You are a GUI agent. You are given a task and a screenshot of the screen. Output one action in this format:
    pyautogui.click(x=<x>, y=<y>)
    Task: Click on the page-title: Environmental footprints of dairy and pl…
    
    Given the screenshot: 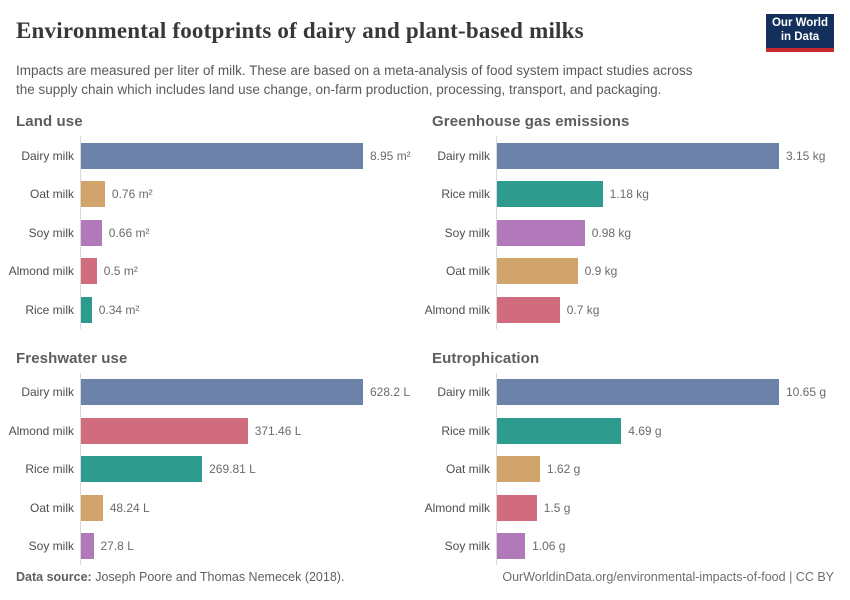 What is the action you would take?
    pyautogui.click(x=300, y=30)
    